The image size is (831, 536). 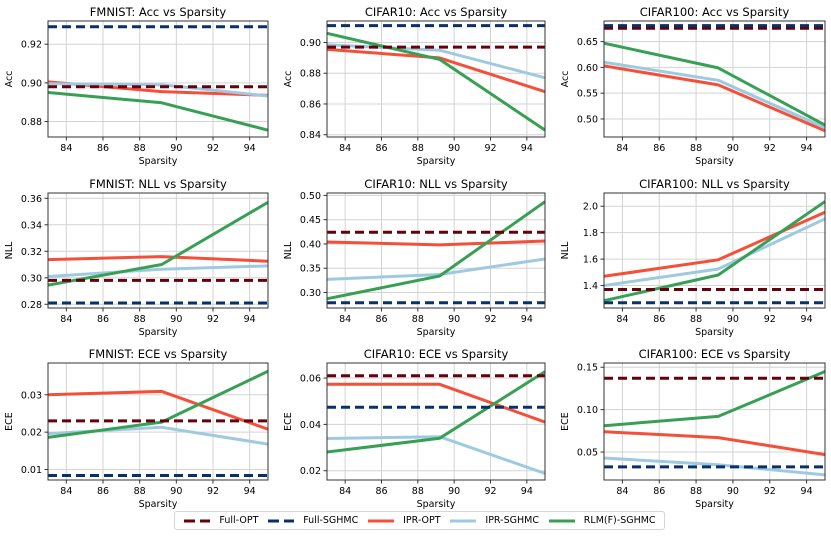 I want to click on y-axis-label: Acc, so click(x=565, y=79).